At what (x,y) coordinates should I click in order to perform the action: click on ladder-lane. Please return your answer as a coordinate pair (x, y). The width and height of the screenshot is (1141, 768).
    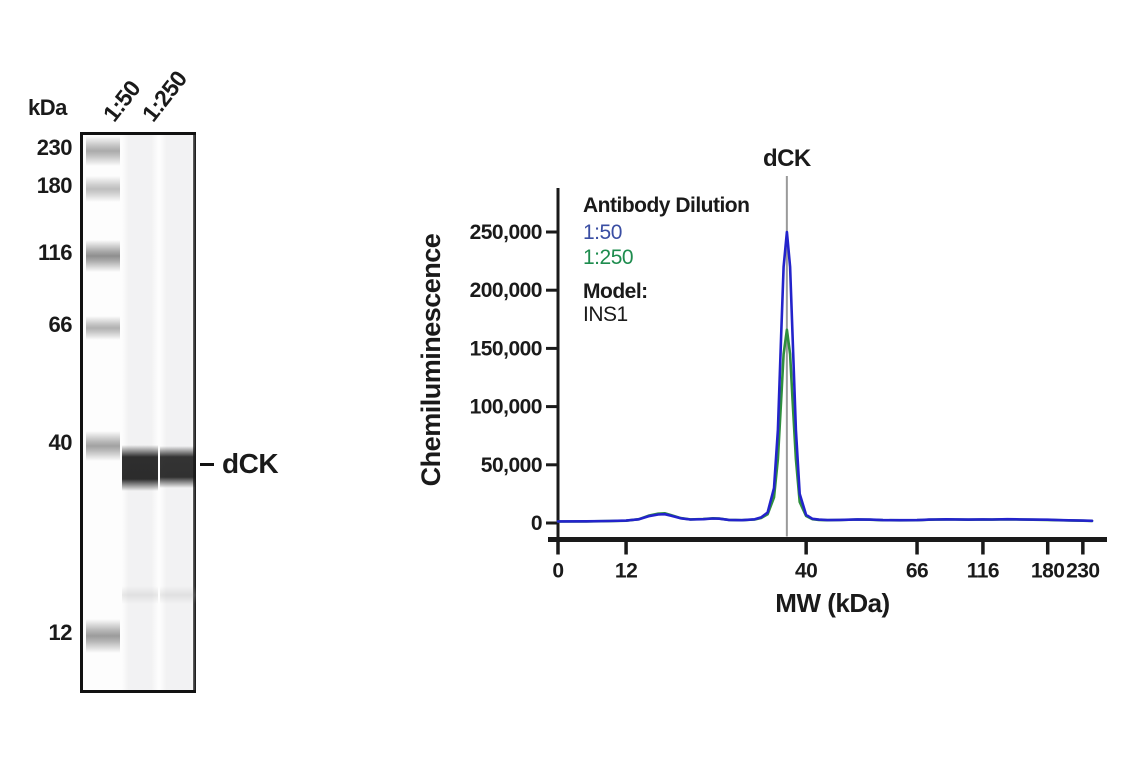
    Looking at the image, I should click on (103, 412).